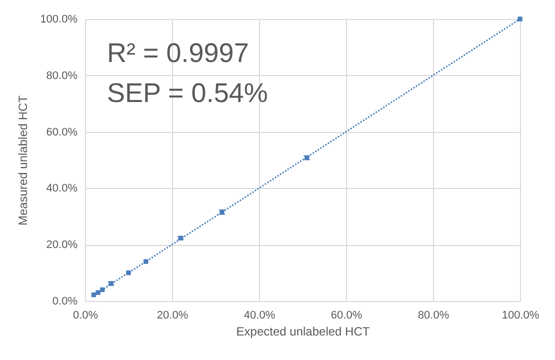  What do you see at coordinates (85, 316) in the screenshot?
I see `x-tick-label: 0.0%` at bounding box center [85, 316].